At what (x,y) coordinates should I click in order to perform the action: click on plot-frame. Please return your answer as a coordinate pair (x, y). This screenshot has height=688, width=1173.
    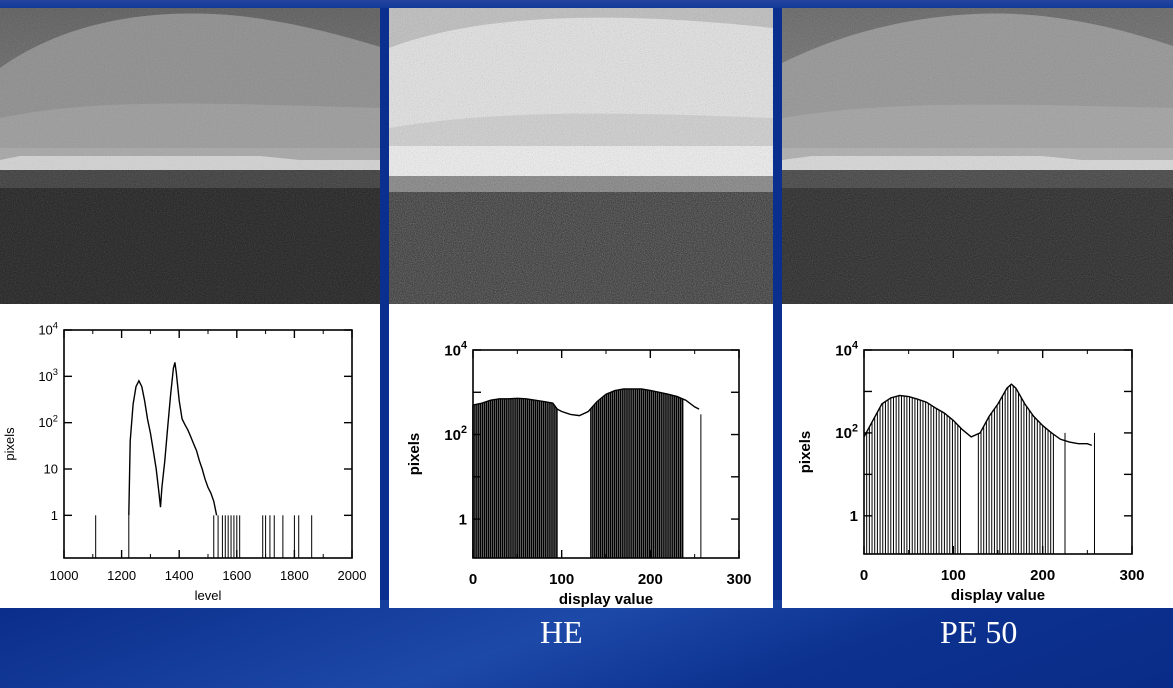
    Looking at the image, I should click on (208, 444).